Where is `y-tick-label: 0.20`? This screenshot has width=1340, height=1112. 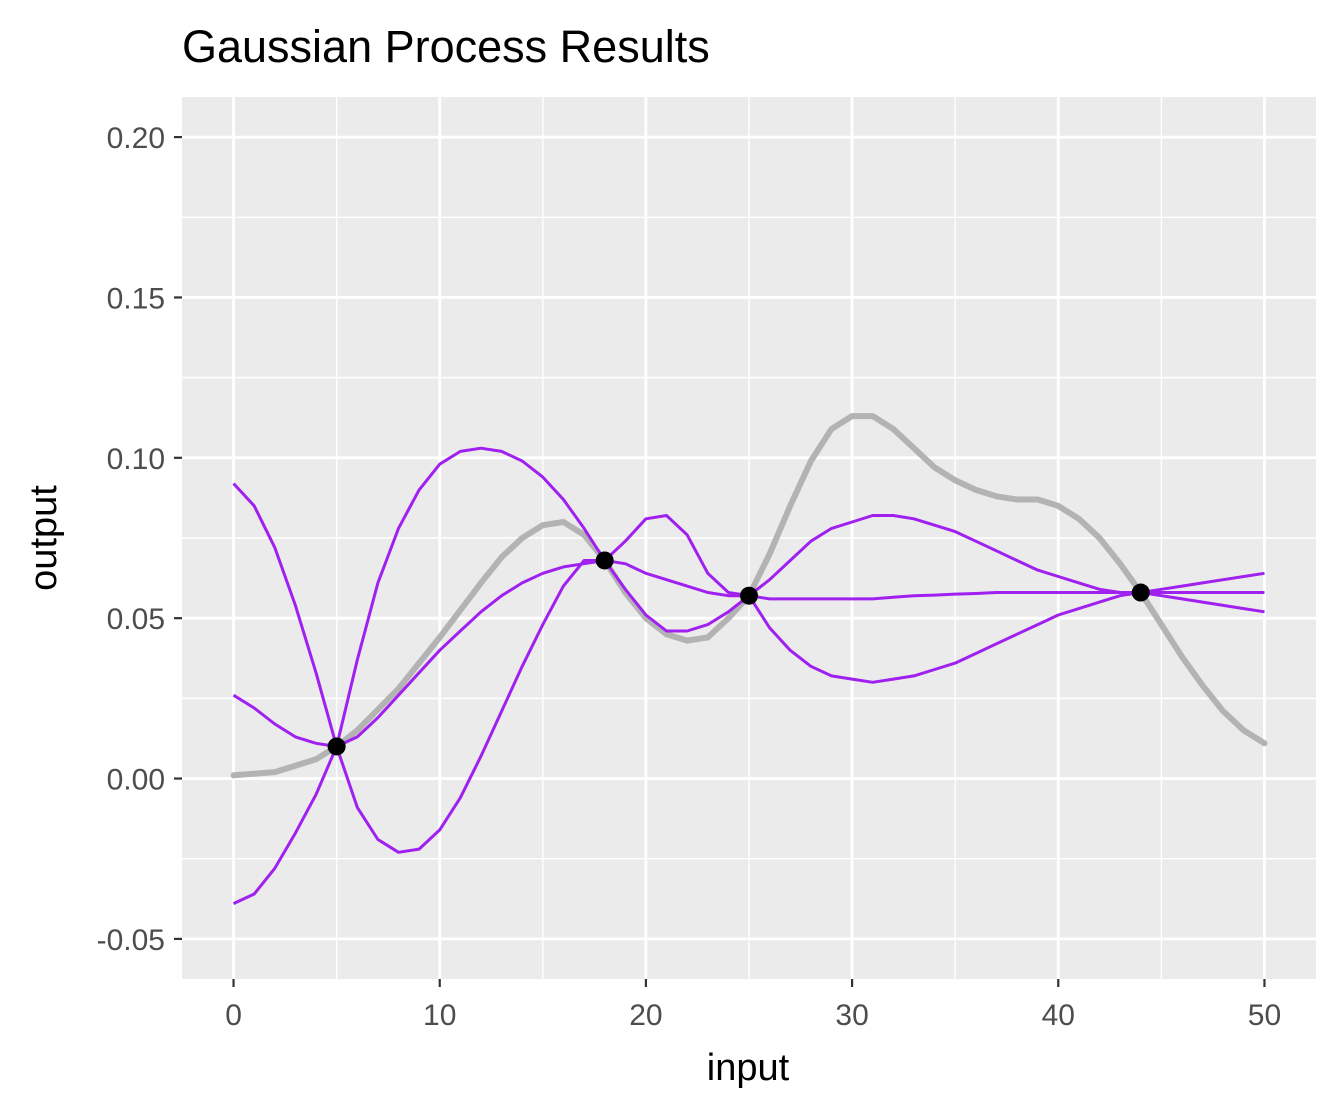 y-tick-label: 0.20 is located at coordinates (136, 138).